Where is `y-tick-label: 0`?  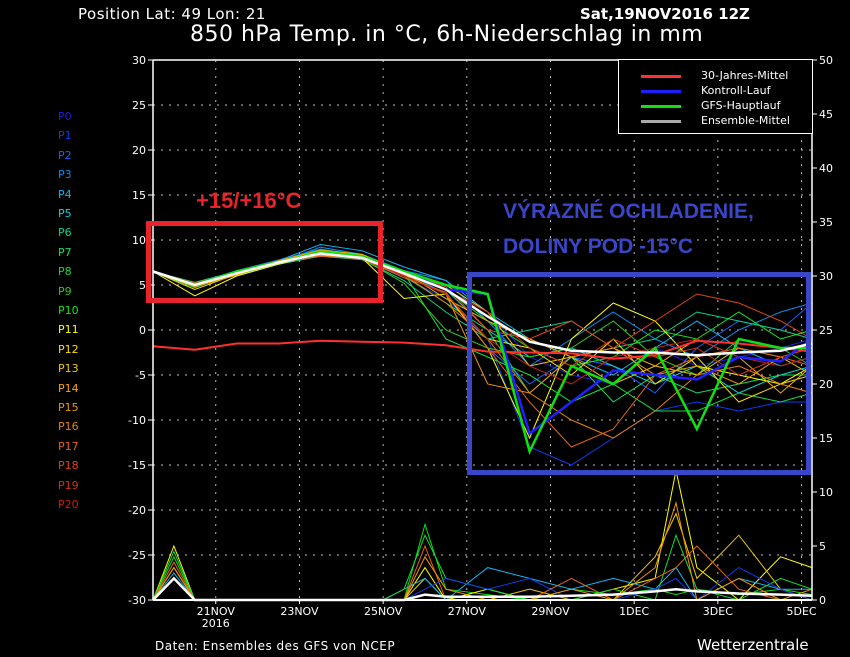
y-tick-label: 0 is located at coordinates (142, 330).